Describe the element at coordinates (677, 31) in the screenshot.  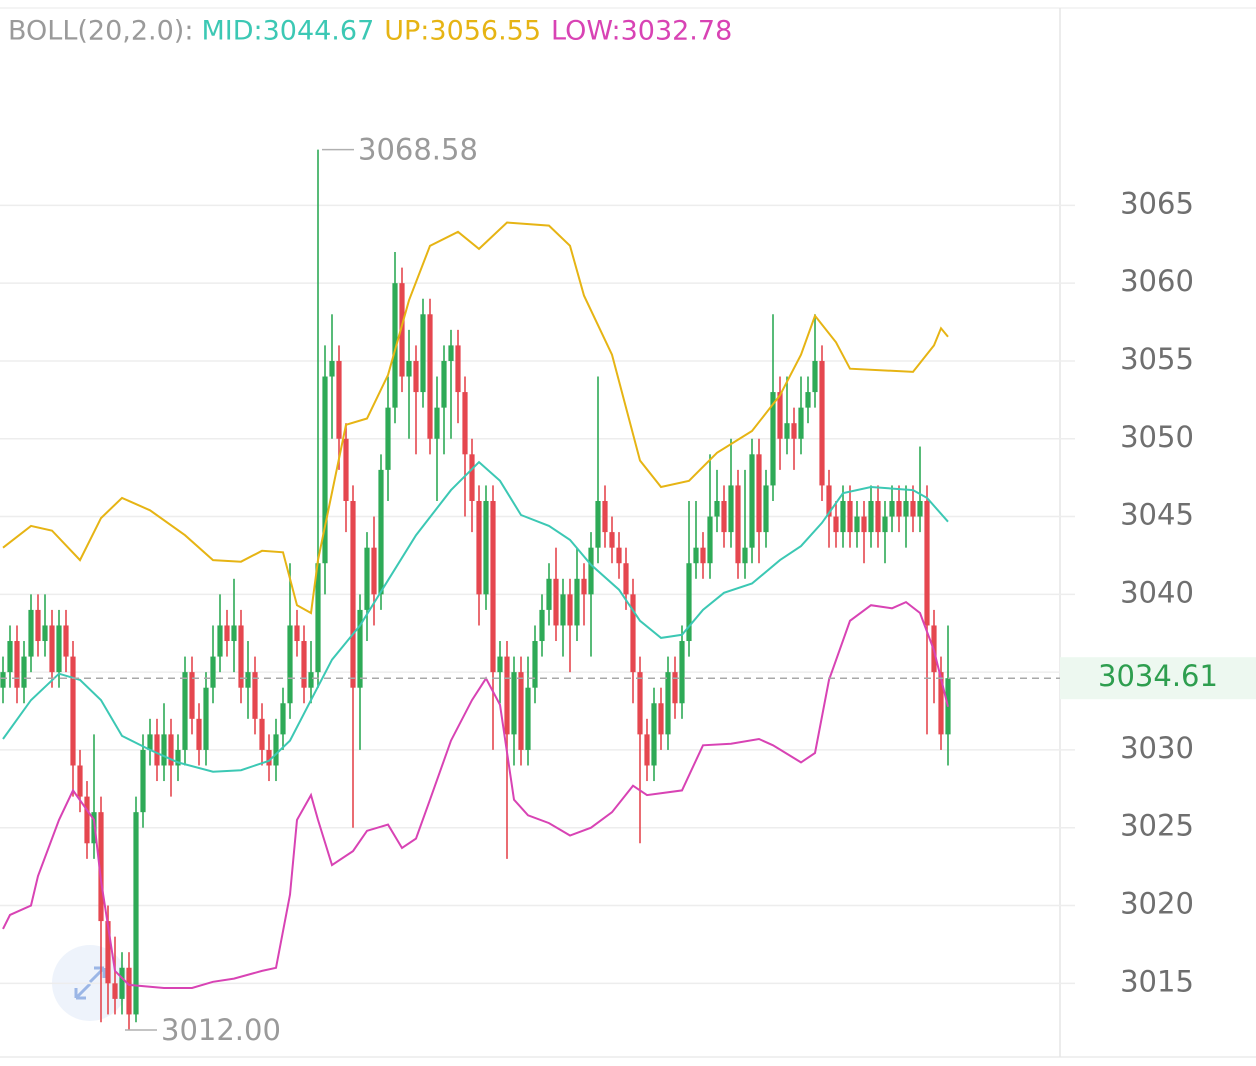
I see `legend-value: 3032.78` at that location.